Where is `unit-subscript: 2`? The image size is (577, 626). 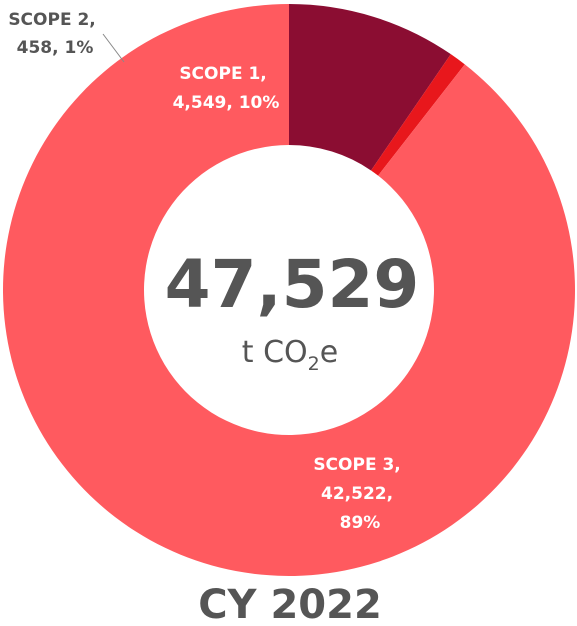
unit-subscript: 2 is located at coordinates (314, 364).